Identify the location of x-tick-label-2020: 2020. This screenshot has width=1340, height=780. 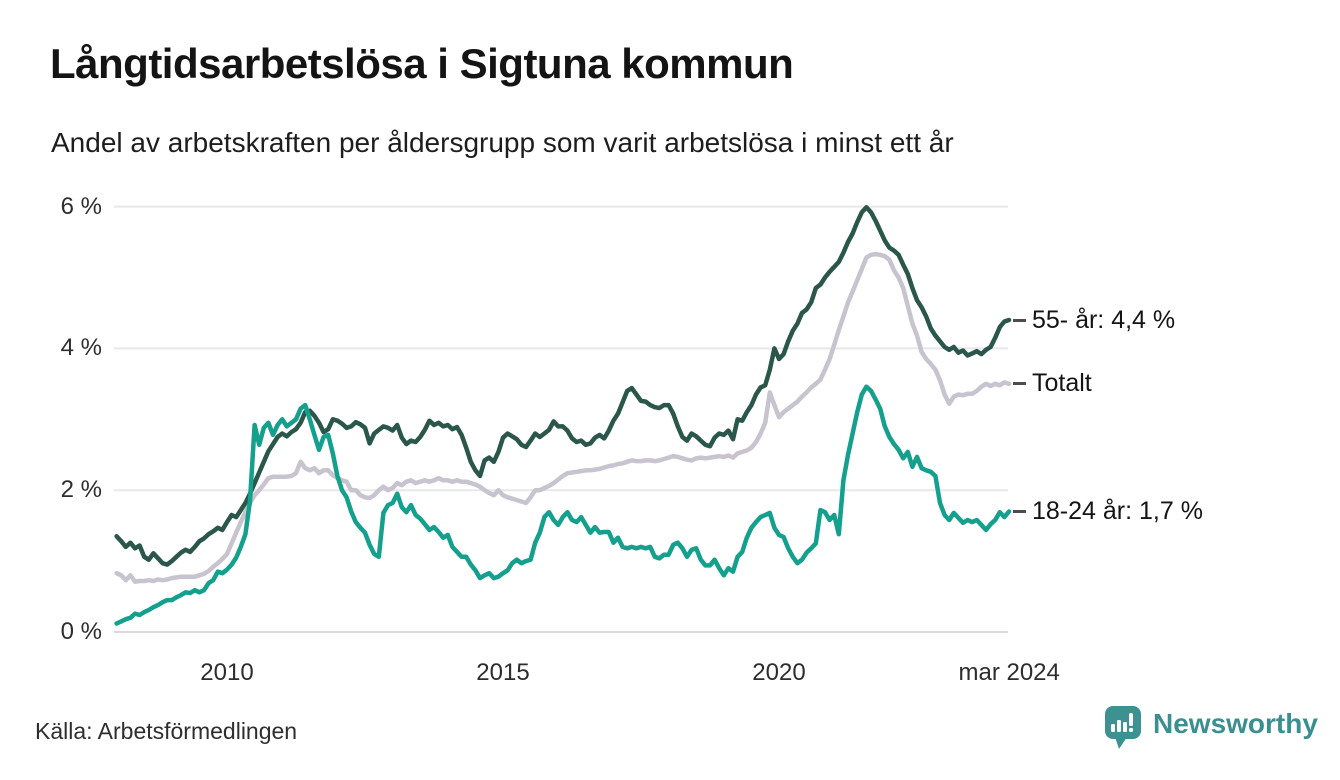
(779, 672).